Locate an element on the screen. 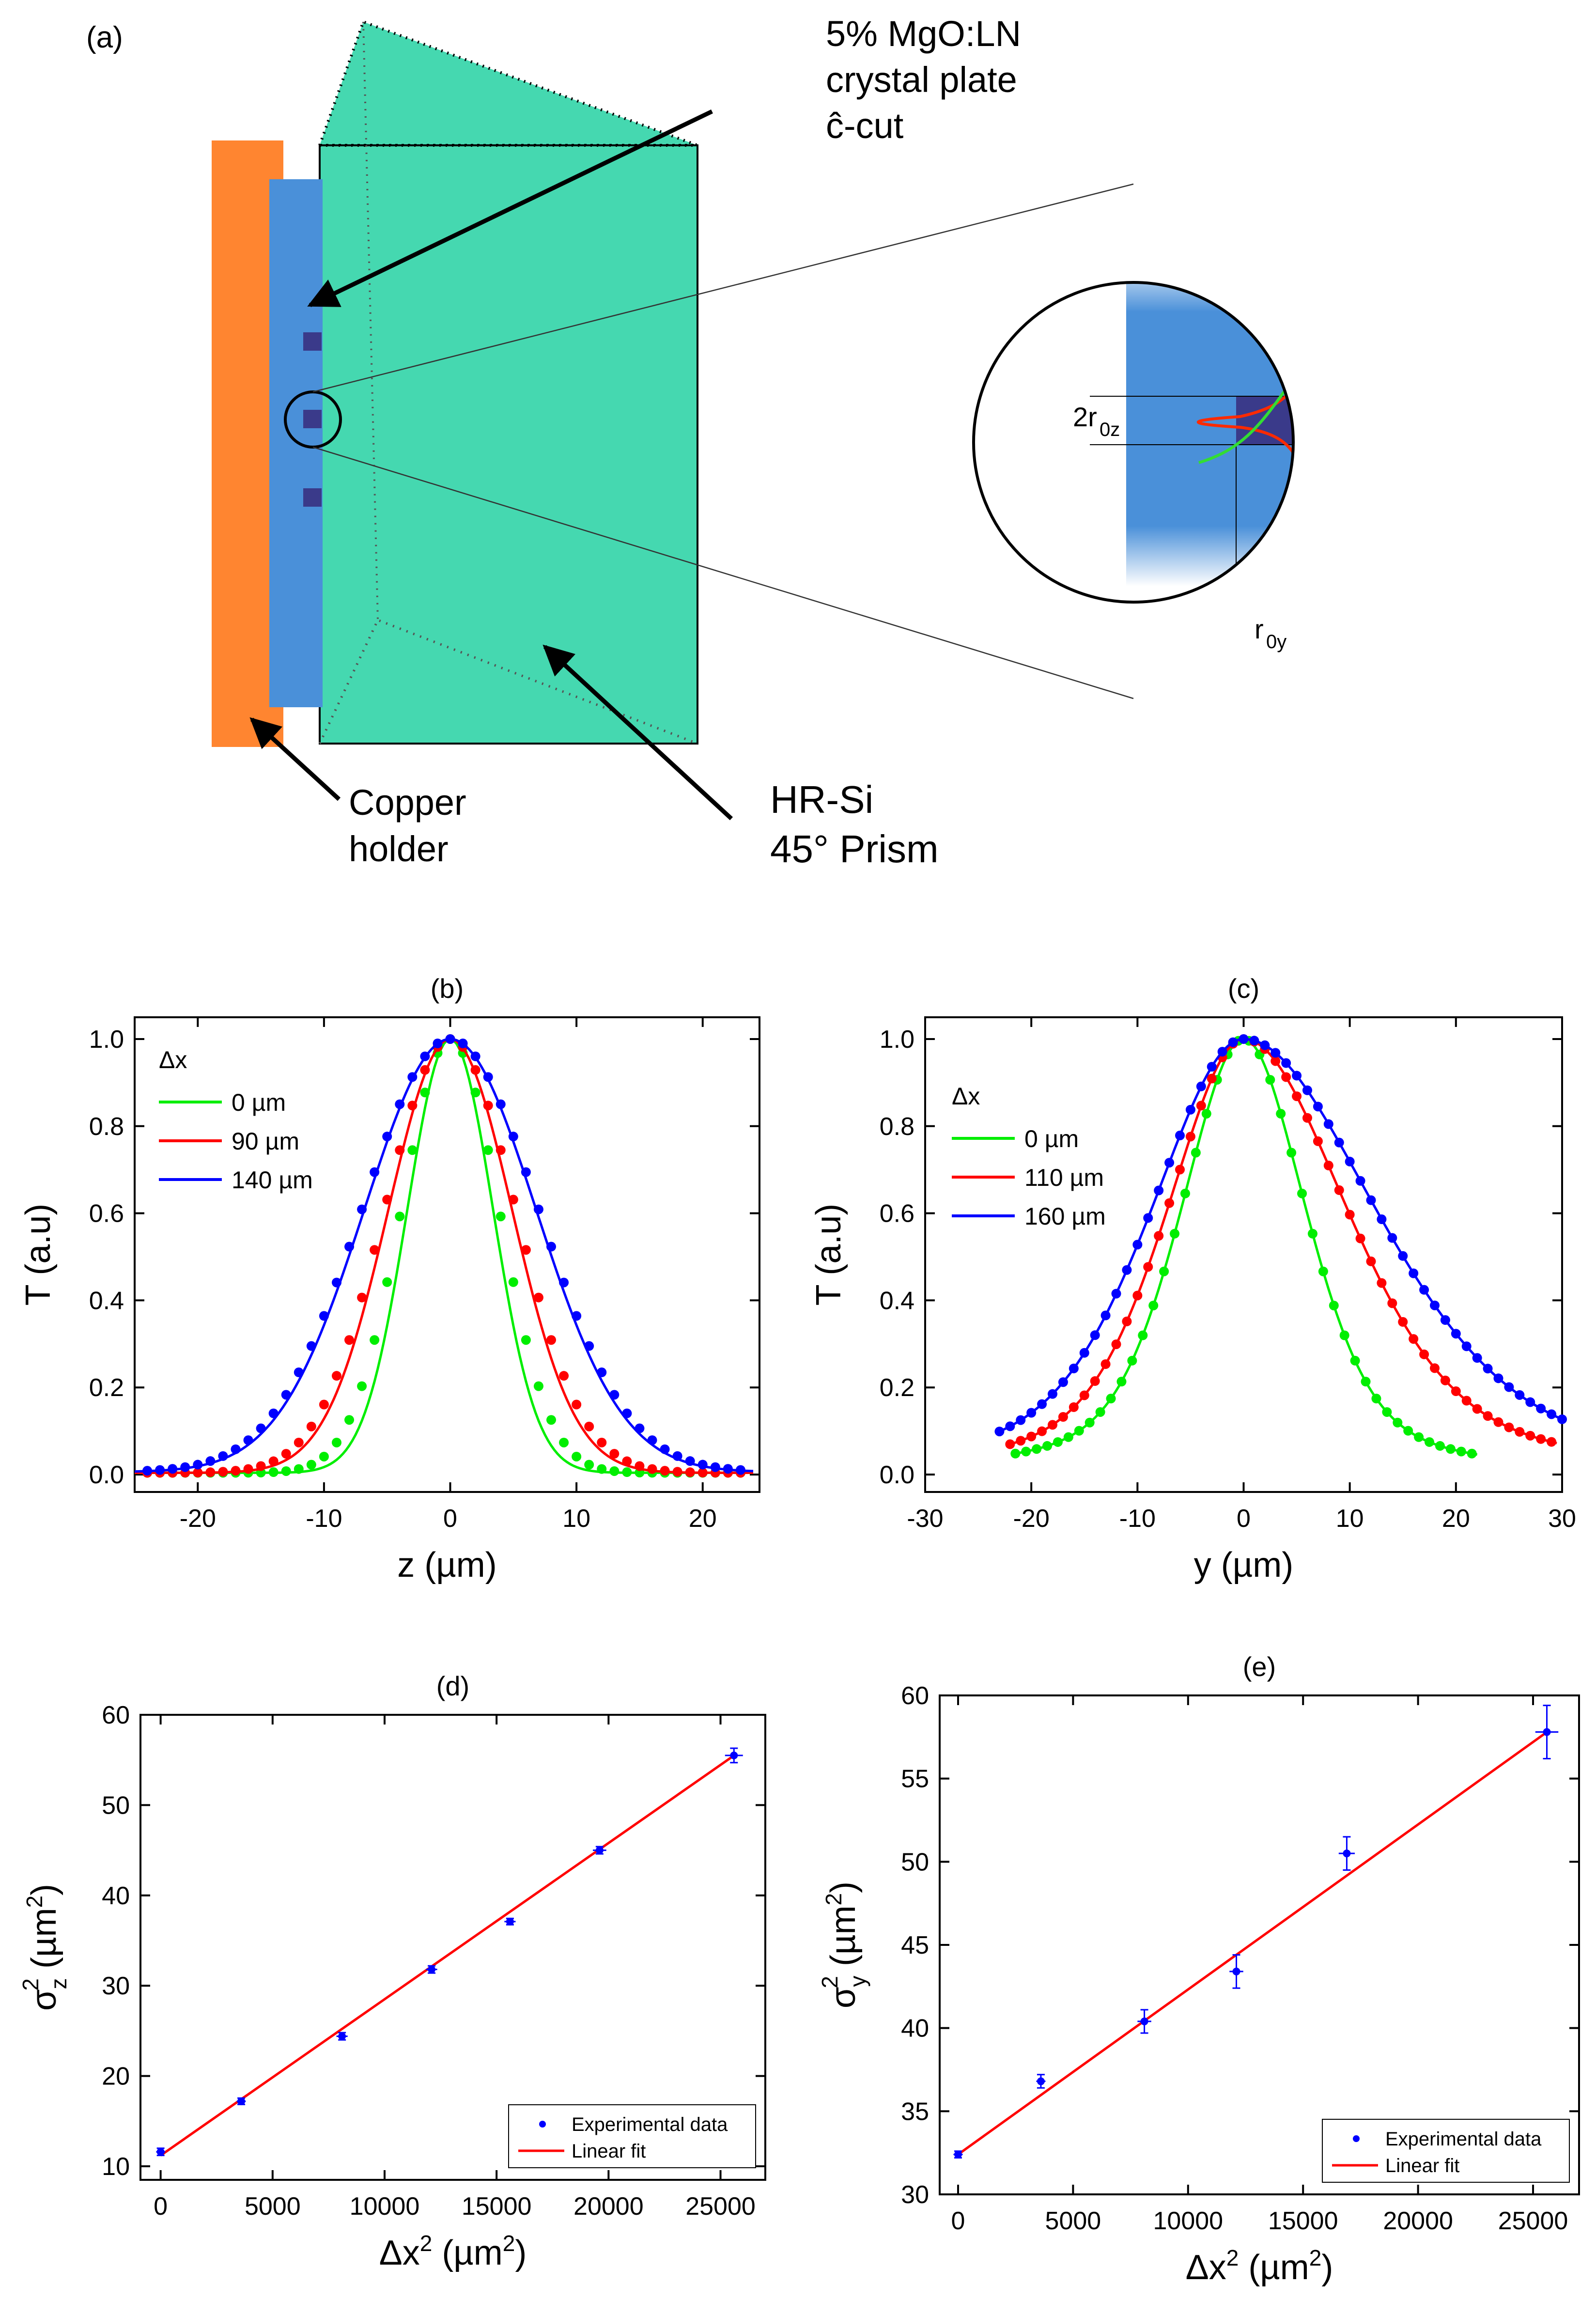 The width and height of the screenshot is (1596, 2299). x-tick-label-5: 20 is located at coordinates (1456, 1519).